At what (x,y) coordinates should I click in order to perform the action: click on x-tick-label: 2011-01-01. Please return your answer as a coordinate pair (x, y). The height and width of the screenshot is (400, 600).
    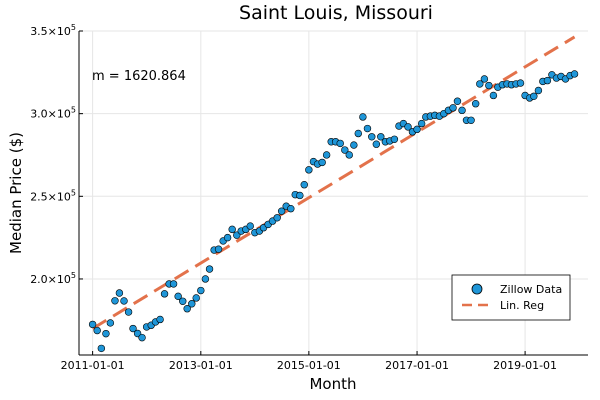
    Looking at the image, I should click on (93, 365).